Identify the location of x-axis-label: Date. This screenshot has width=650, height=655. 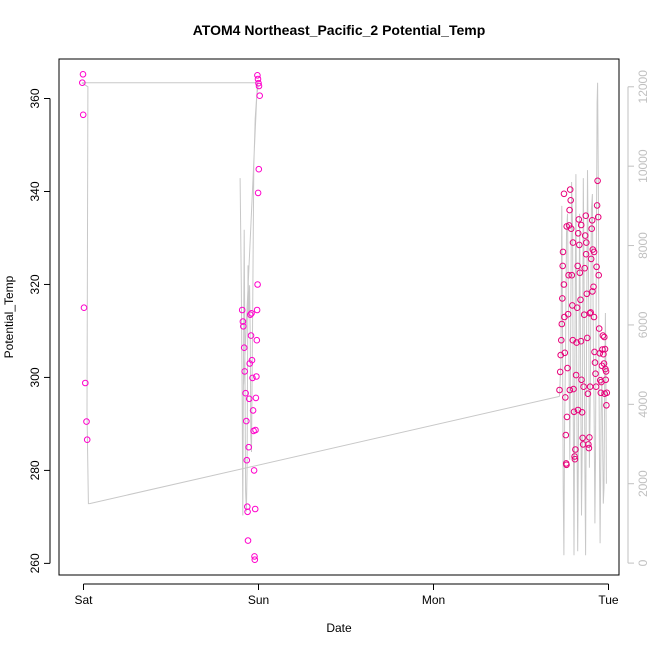
(339, 628).